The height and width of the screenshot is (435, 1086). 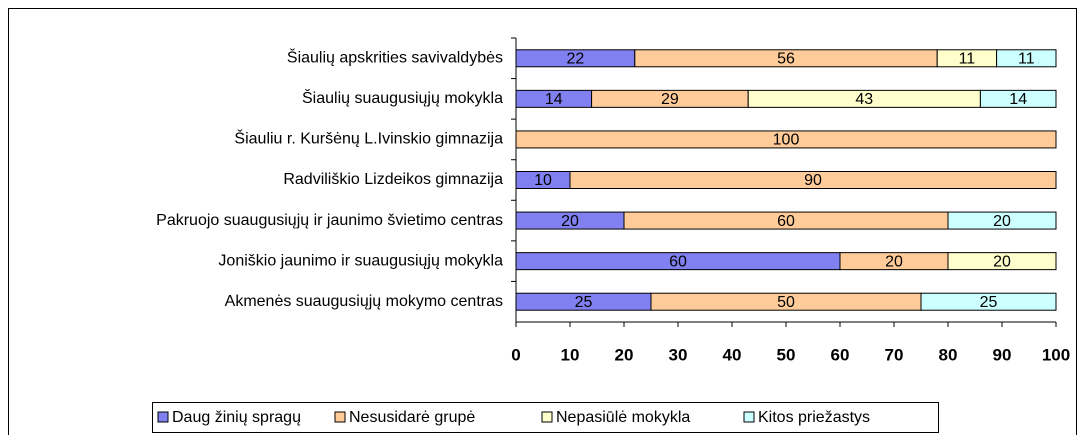 I want to click on value-label: 43, so click(x=864, y=99).